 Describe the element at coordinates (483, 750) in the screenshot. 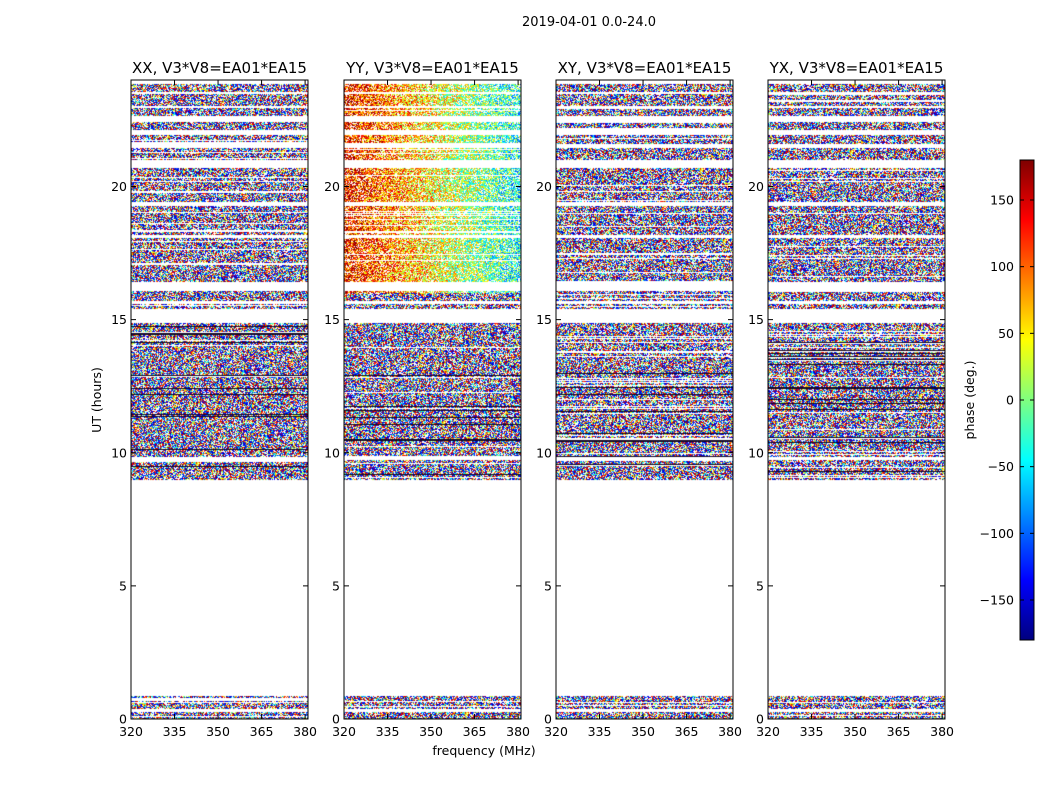

I see `x-axis-label: frequency (MHz)` at that location.